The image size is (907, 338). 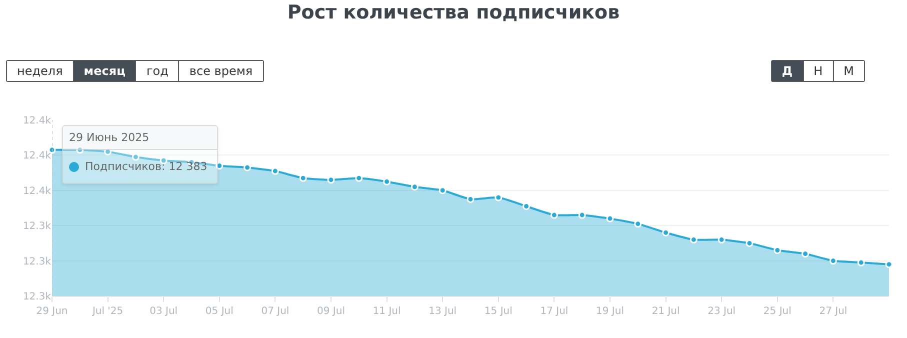 I want to click on x-tick-label: 13 Jul, so click(x=442, y=311).